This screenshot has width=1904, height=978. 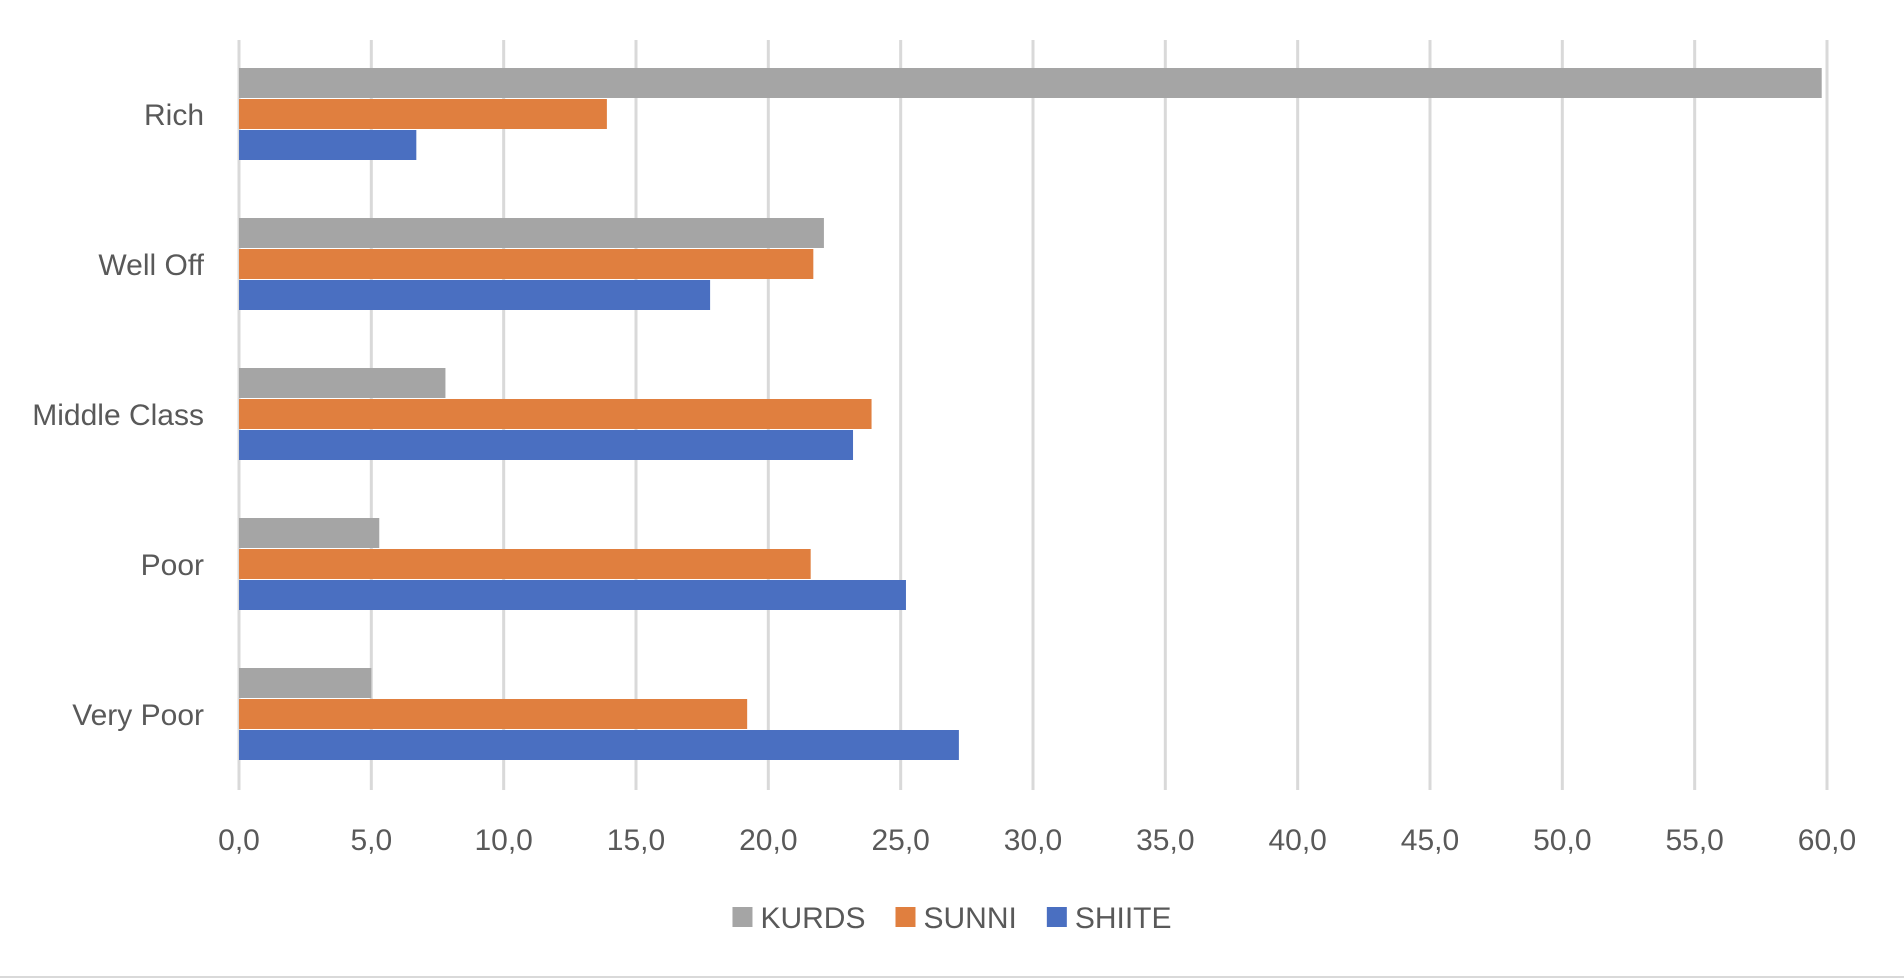 I want to click on x-tick-label: 40,0, so click(x=1297, y=840).